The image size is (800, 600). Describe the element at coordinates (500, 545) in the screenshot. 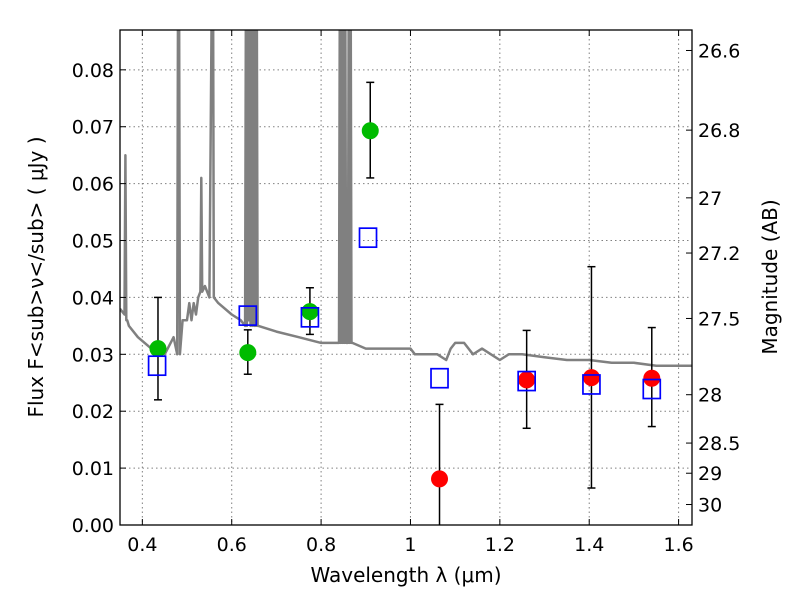

I see `x-tick-label: 1.2` at that location.